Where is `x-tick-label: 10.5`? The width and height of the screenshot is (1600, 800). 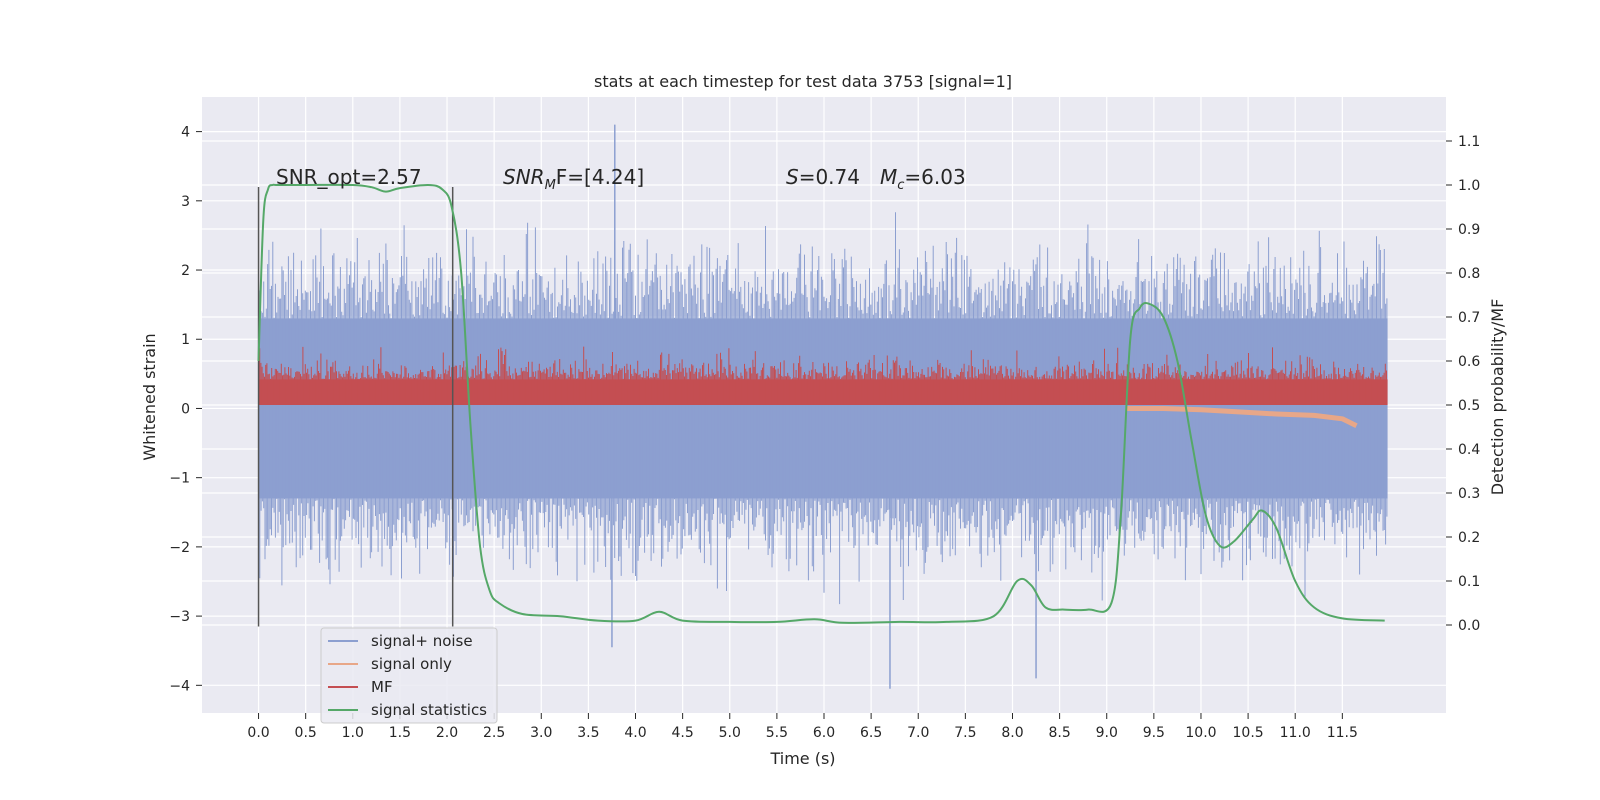 x-tick-label: 10.5 is located at coordinates (1248, 733).